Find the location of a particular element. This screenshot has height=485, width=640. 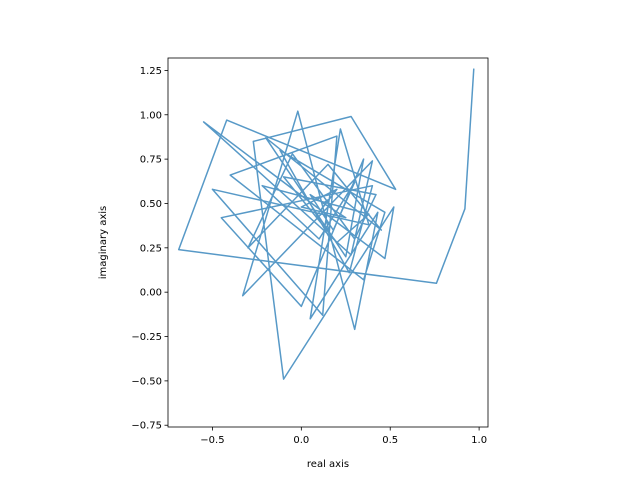

x-tick-label: 0.5 is located at coordinates (390, 440).